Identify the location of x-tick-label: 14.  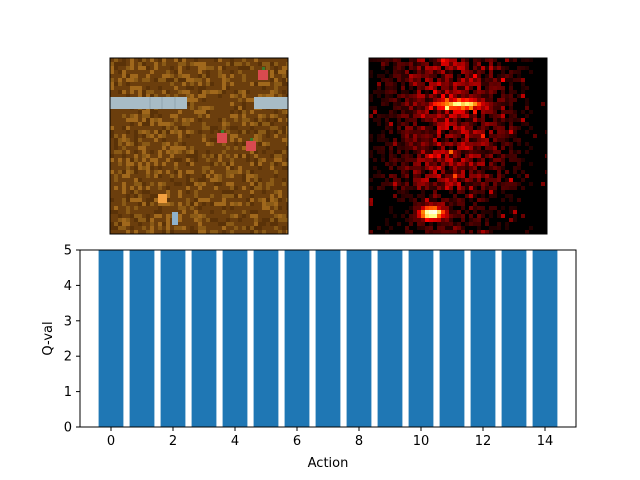
(545, 441).